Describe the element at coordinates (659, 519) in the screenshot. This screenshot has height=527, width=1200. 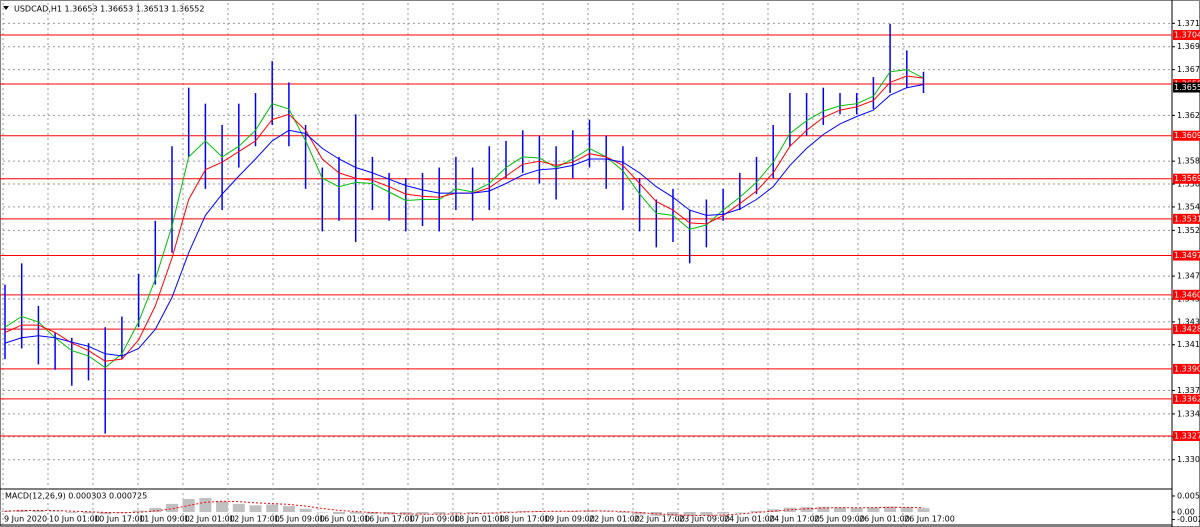
I see `x-tick-label: 22 Jun 17:00` at that location.